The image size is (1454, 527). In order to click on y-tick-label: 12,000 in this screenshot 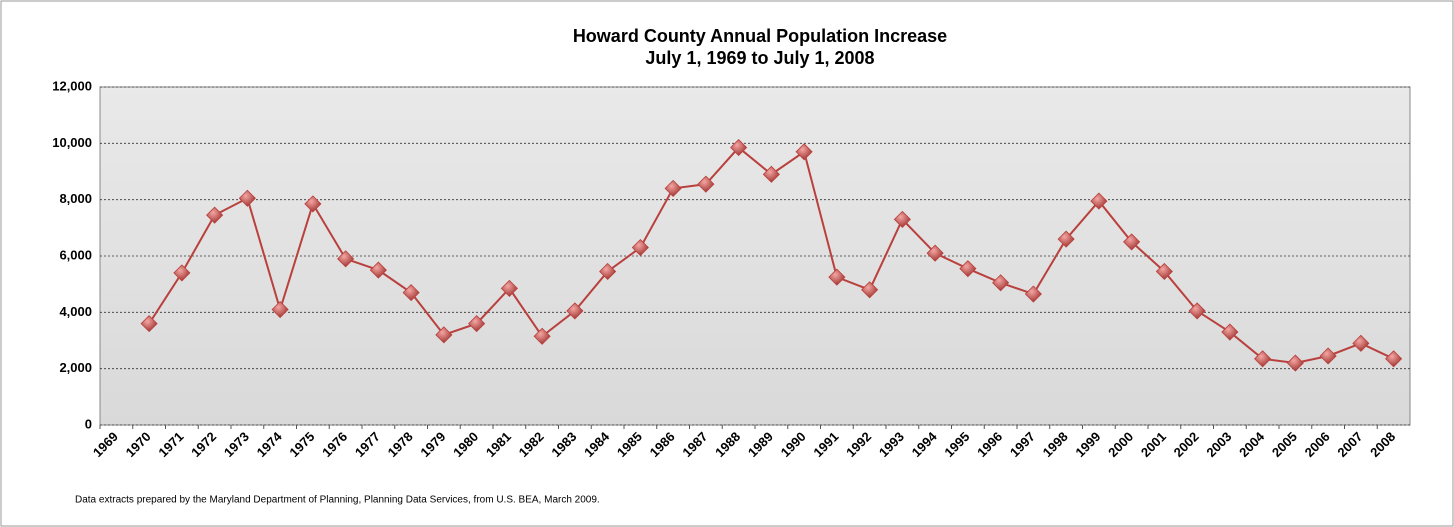, I will do `click(72, 85)`.